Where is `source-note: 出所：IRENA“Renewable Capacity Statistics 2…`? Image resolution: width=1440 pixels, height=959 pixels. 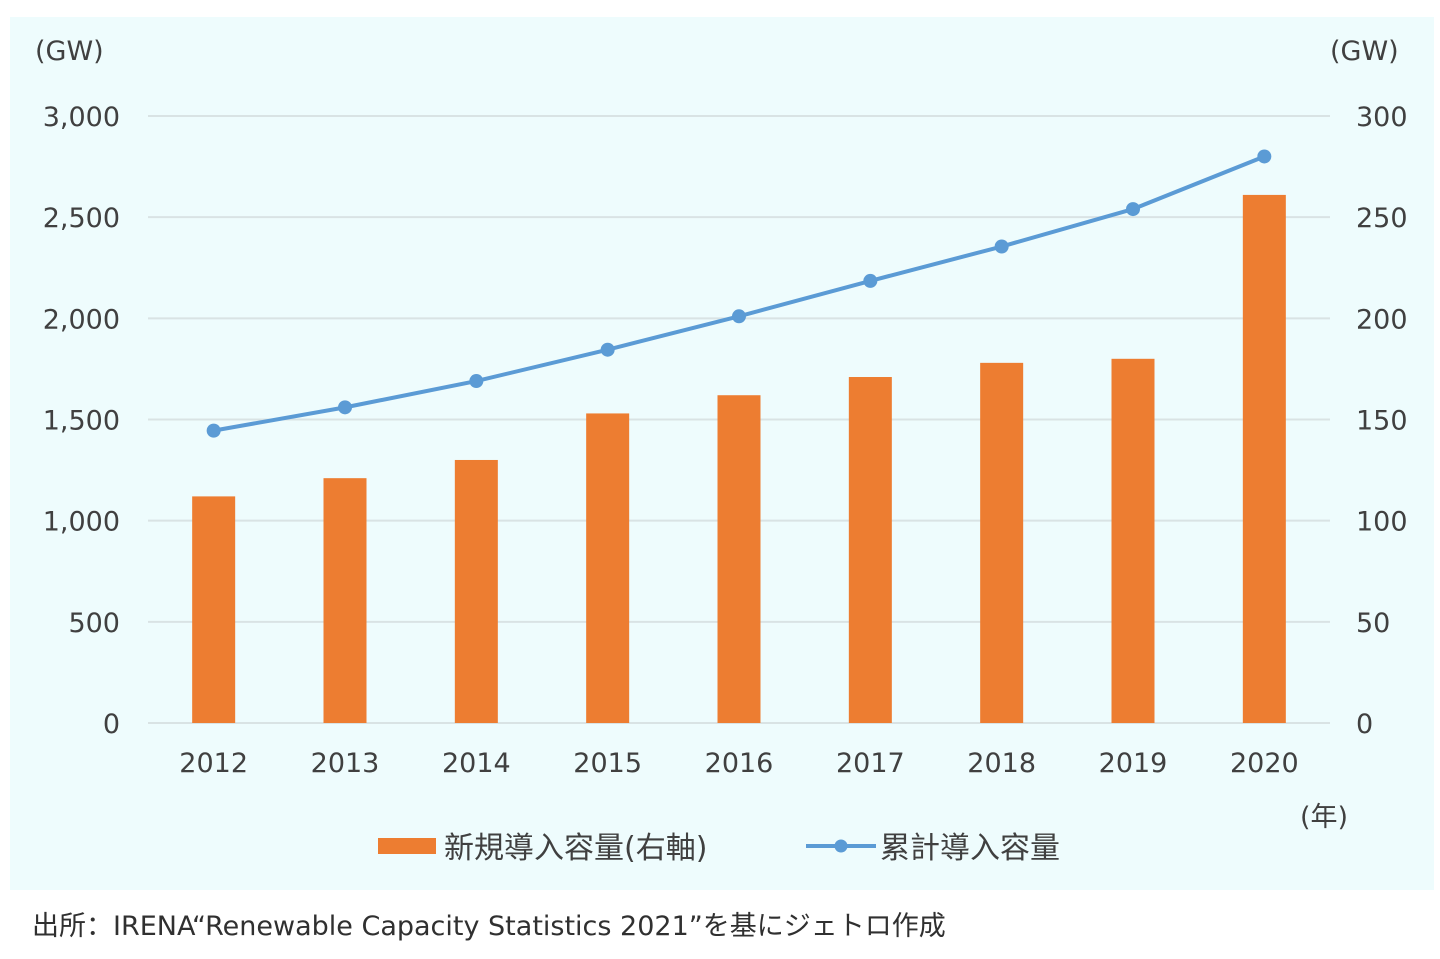
source-note: 出所：IRENA“Renewable Capacity Statistics 2… is located at coordinates (489, 926).